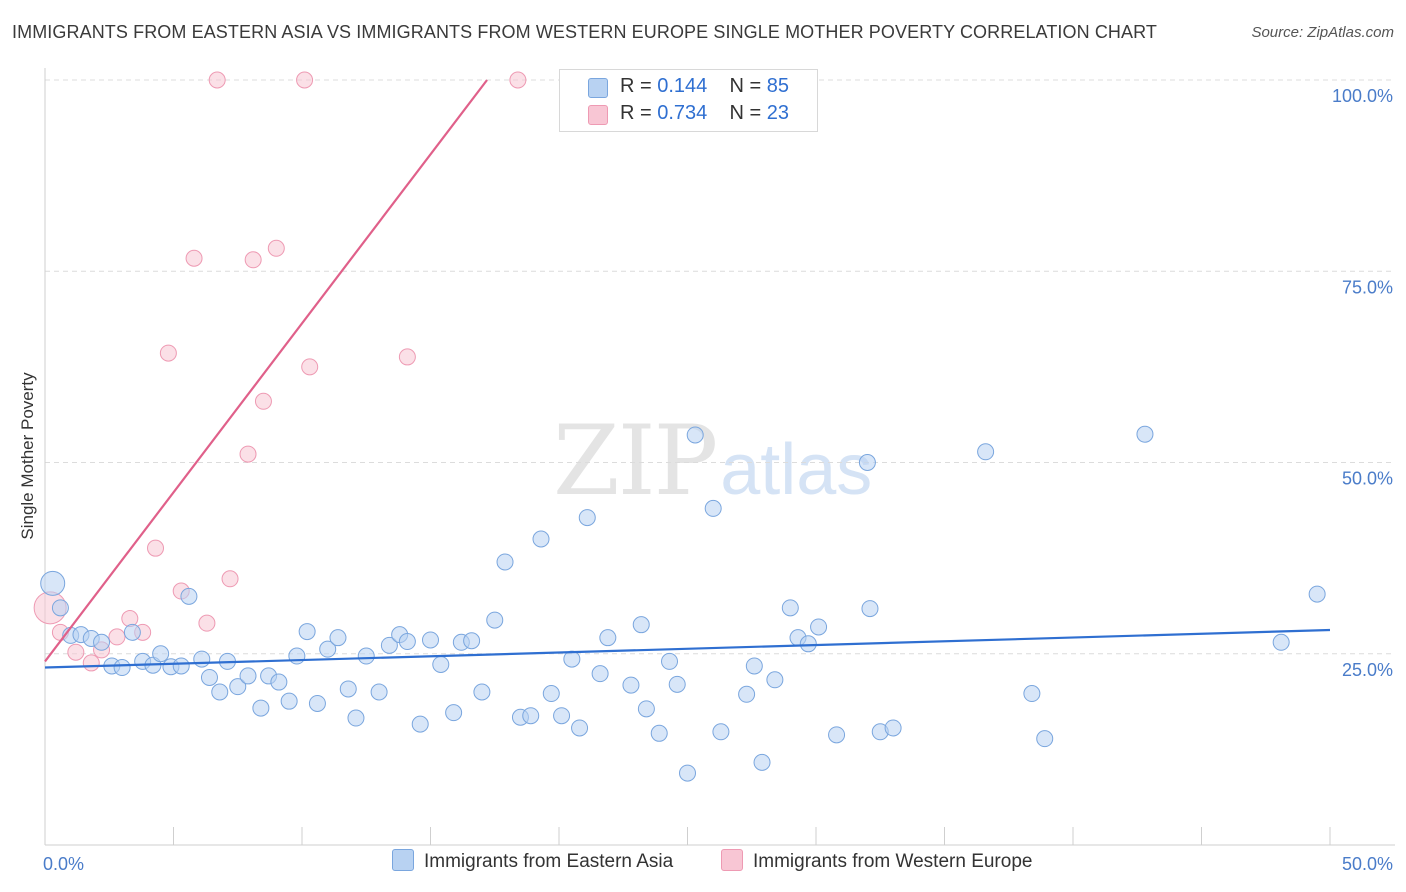  What do you see at coordinates (778, 113) in the screenshot?
I see `legend-n-value: 23` at bounding box center [778, 113].